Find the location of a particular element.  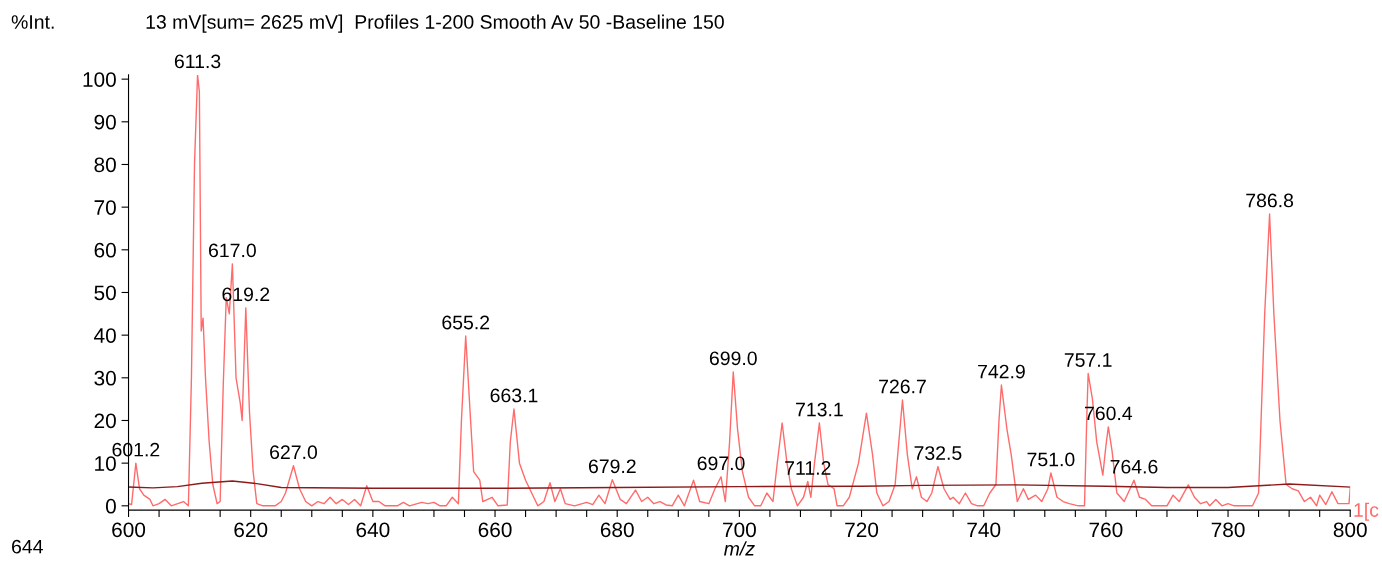

x-axis-title: m/z is located at coordinates (739, 548).